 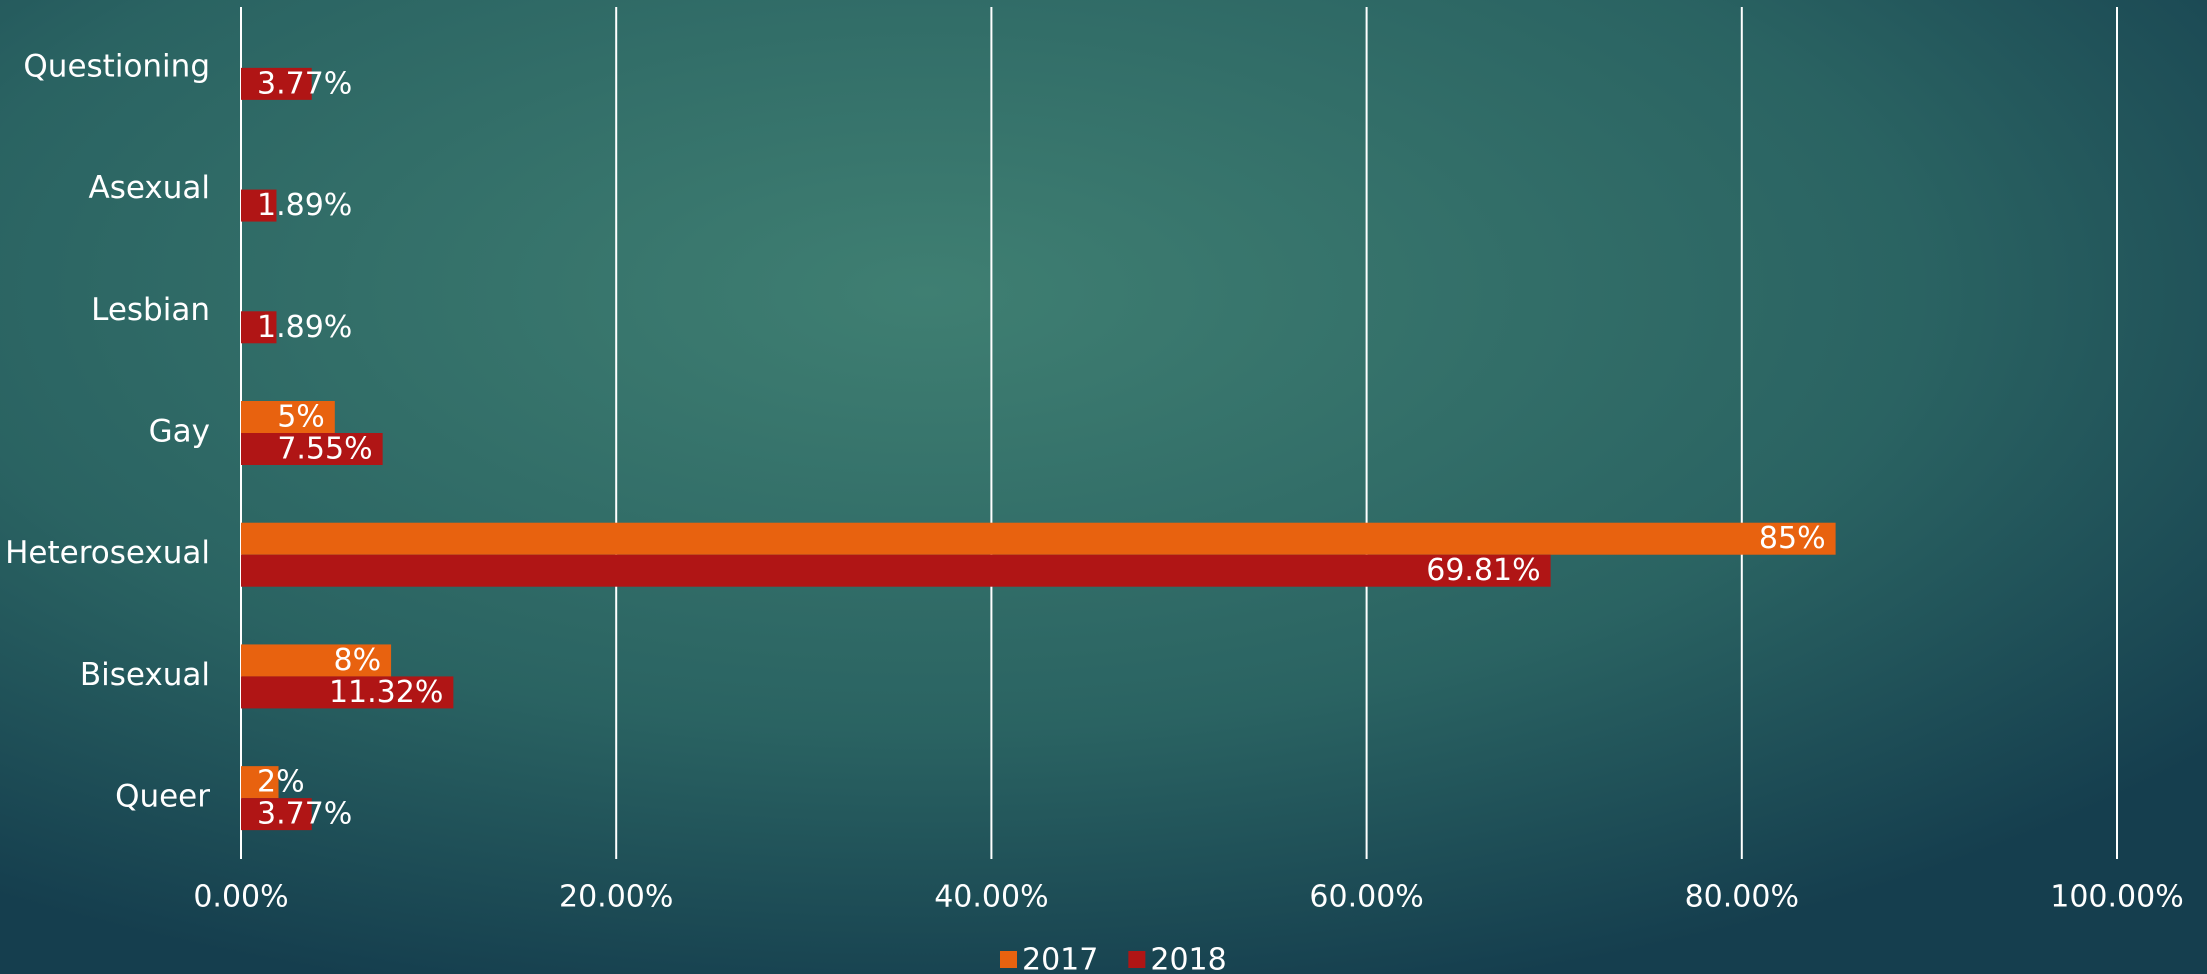 What do you see at coordinates (116, 66) in the screenshot?
I see `y-tick-label: Questioning` at bounding box center [116, 66].